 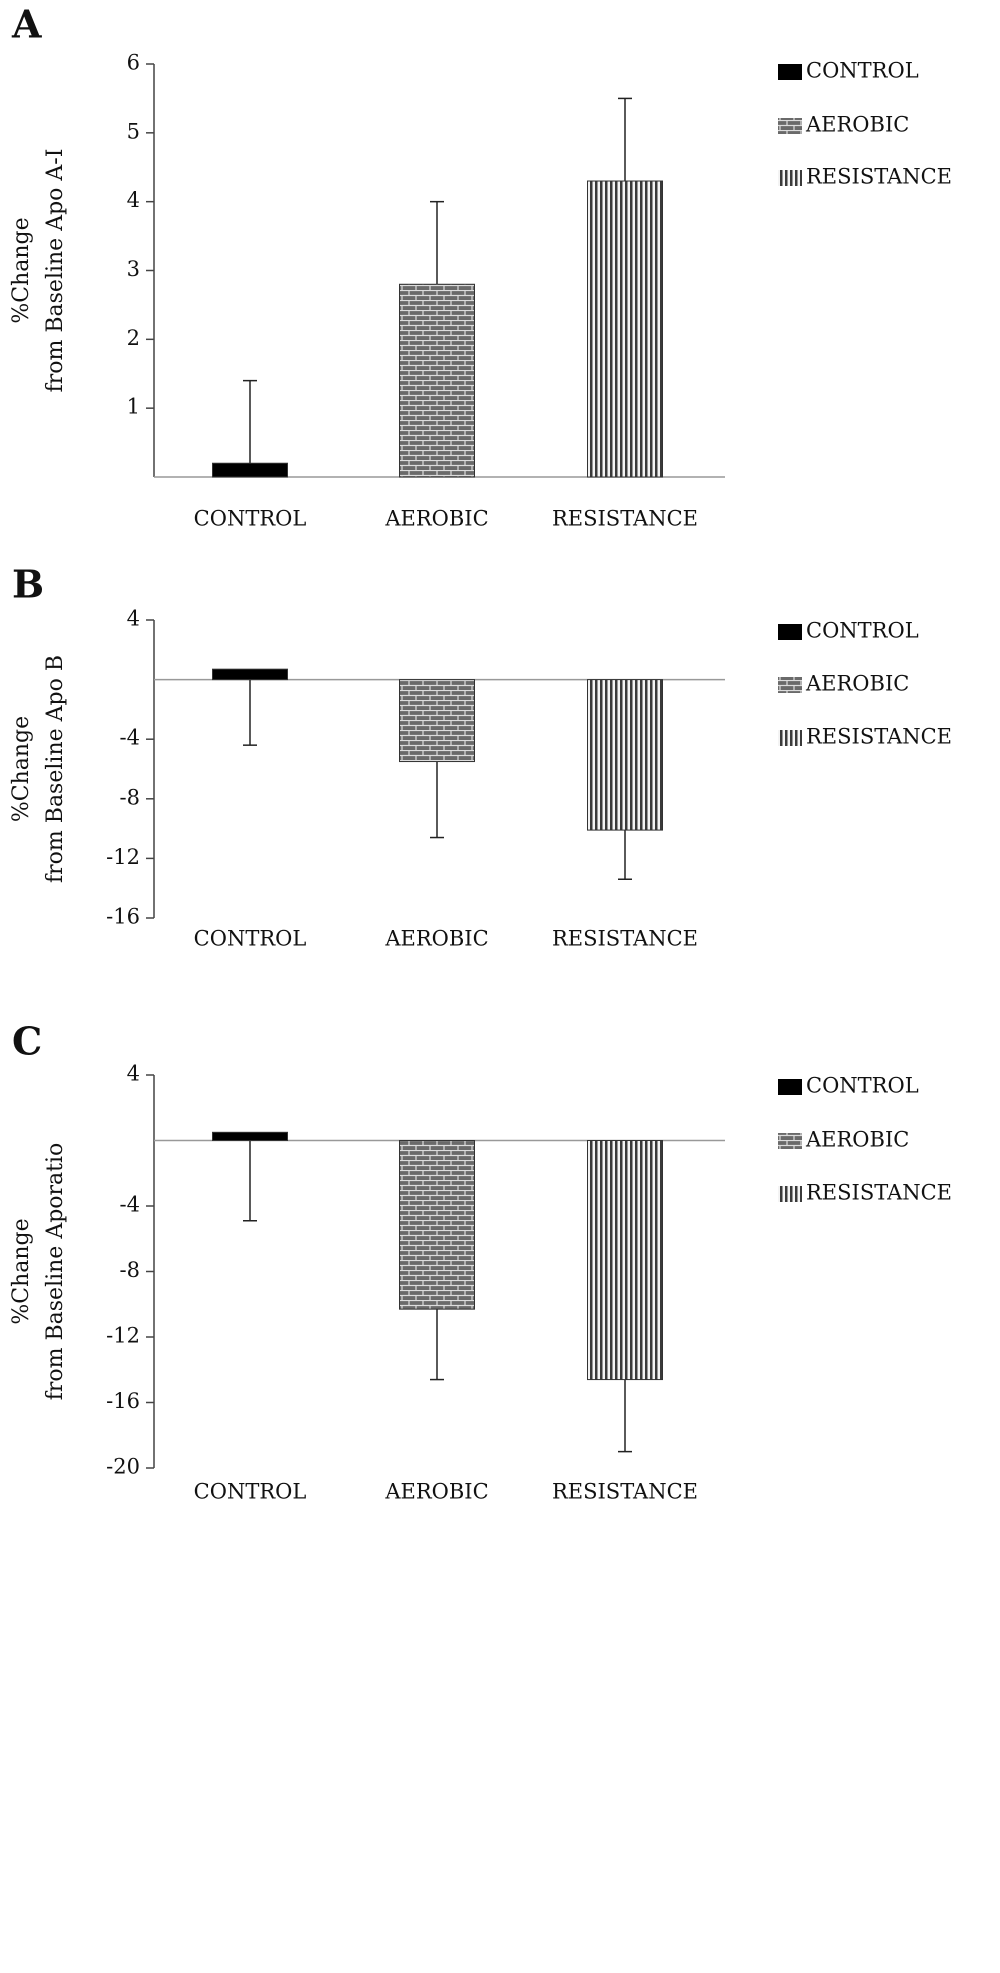 What do you see at coordinates (55, 271) in the screenshot?
I see `y-axis-label: from Baseline Apo A-I` at bounding box center [55, 271].